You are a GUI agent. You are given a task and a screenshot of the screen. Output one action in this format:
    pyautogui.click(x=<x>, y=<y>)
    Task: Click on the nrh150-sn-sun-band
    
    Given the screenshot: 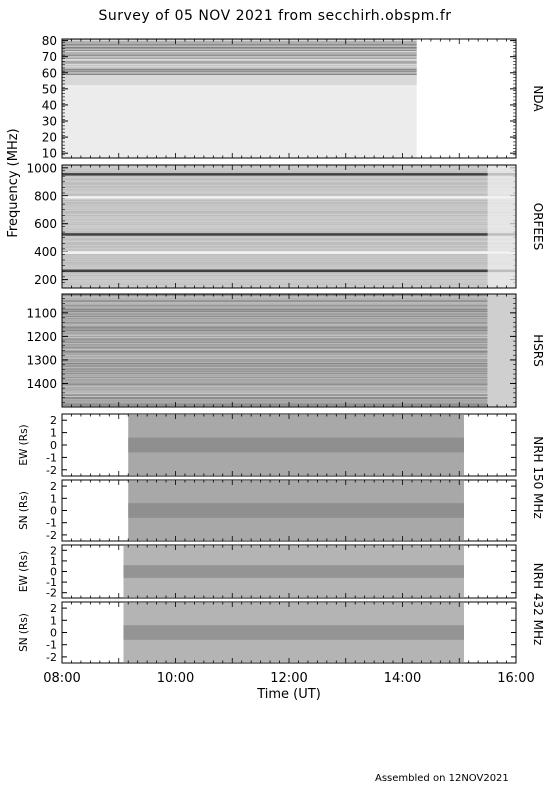 What is the action you would take?
    pyautogui.click(x=296, y=510)
    